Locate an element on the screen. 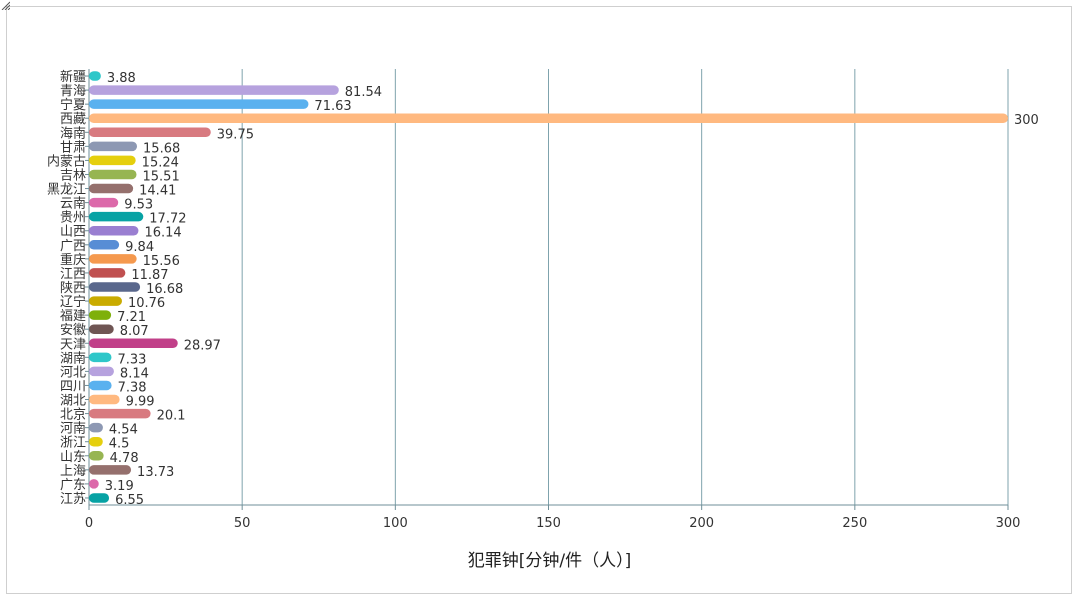 The width and height of the screenshot is (1080, 604). y-tick-label: 云南 is located at coordinates (73, 204).